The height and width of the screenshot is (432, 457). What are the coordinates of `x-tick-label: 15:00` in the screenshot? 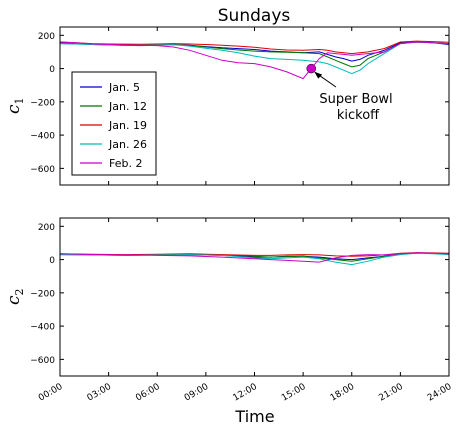 It's located at (294, 393).